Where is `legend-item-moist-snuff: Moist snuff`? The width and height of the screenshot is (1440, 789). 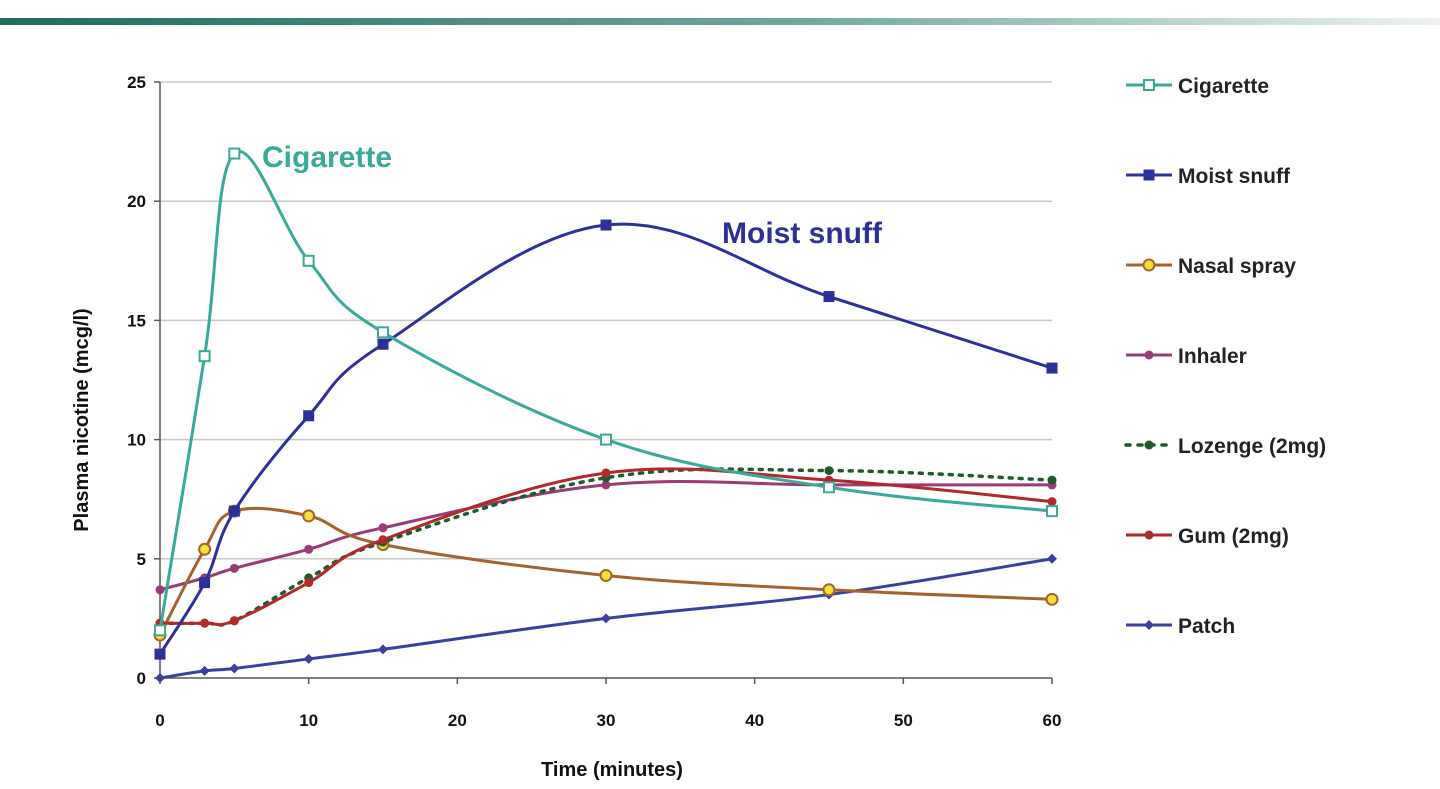
legend-item-moist-snuff: Moist snuff is located at coordinates (1208, 176).